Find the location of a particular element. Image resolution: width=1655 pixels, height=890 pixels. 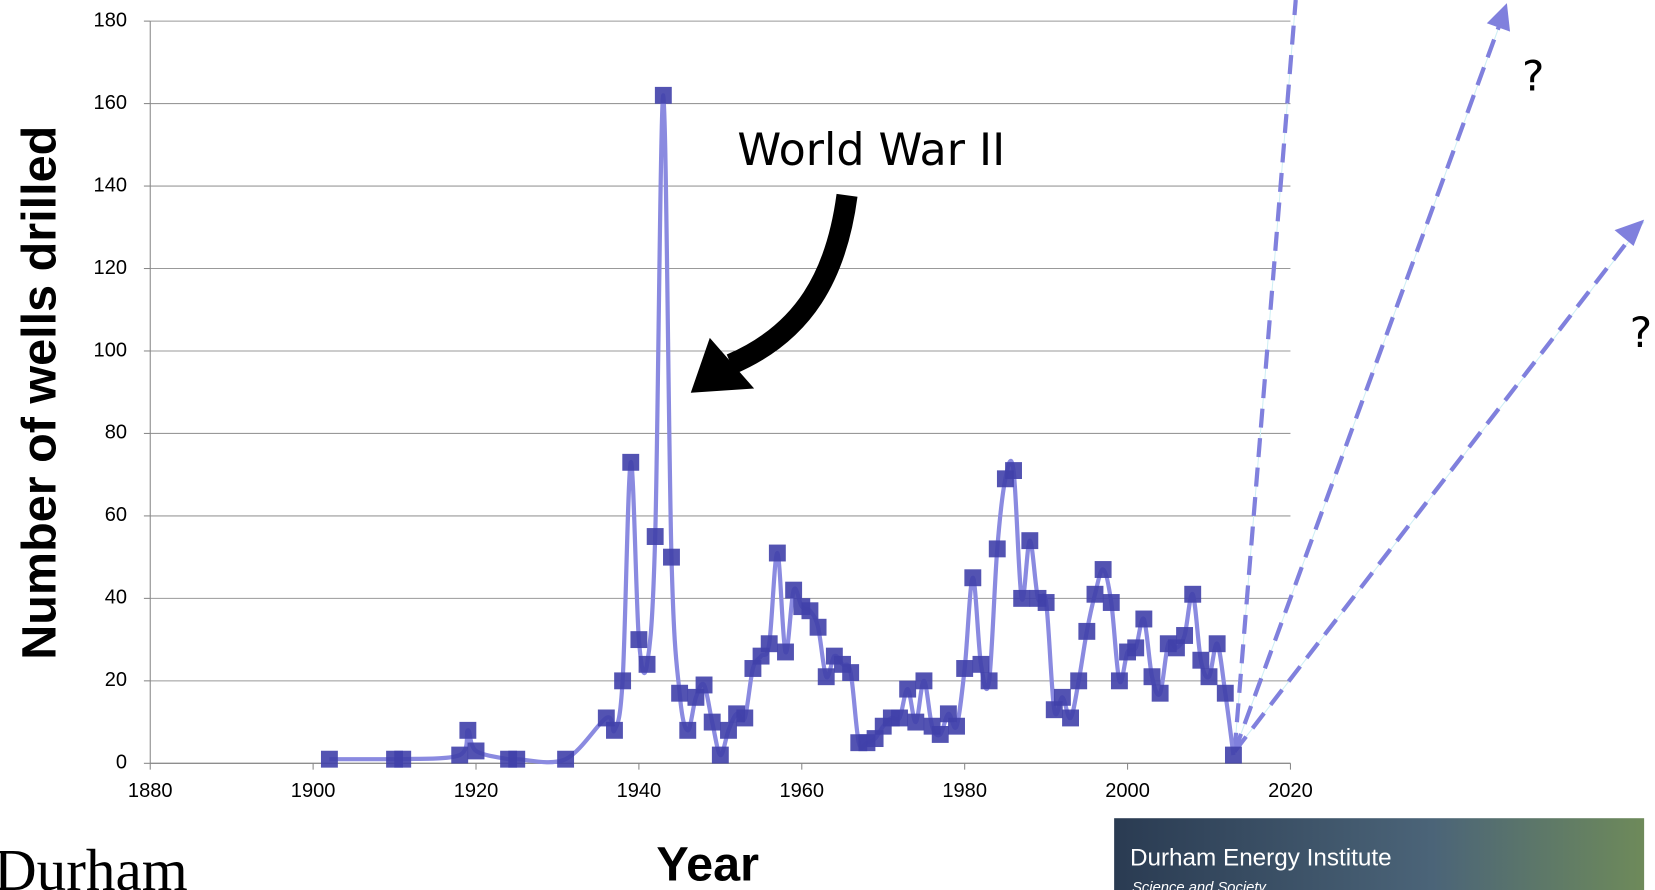

y-tick-label: 60 is located at coordinates (116, 515).